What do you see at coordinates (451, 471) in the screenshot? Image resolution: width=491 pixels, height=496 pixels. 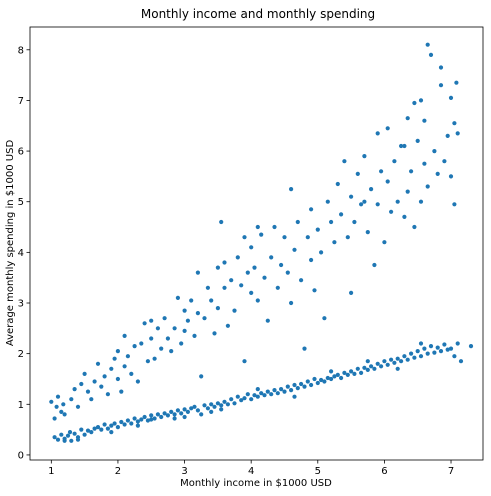 I see `x-tick-label: 7` at bounding box center [451, 471].